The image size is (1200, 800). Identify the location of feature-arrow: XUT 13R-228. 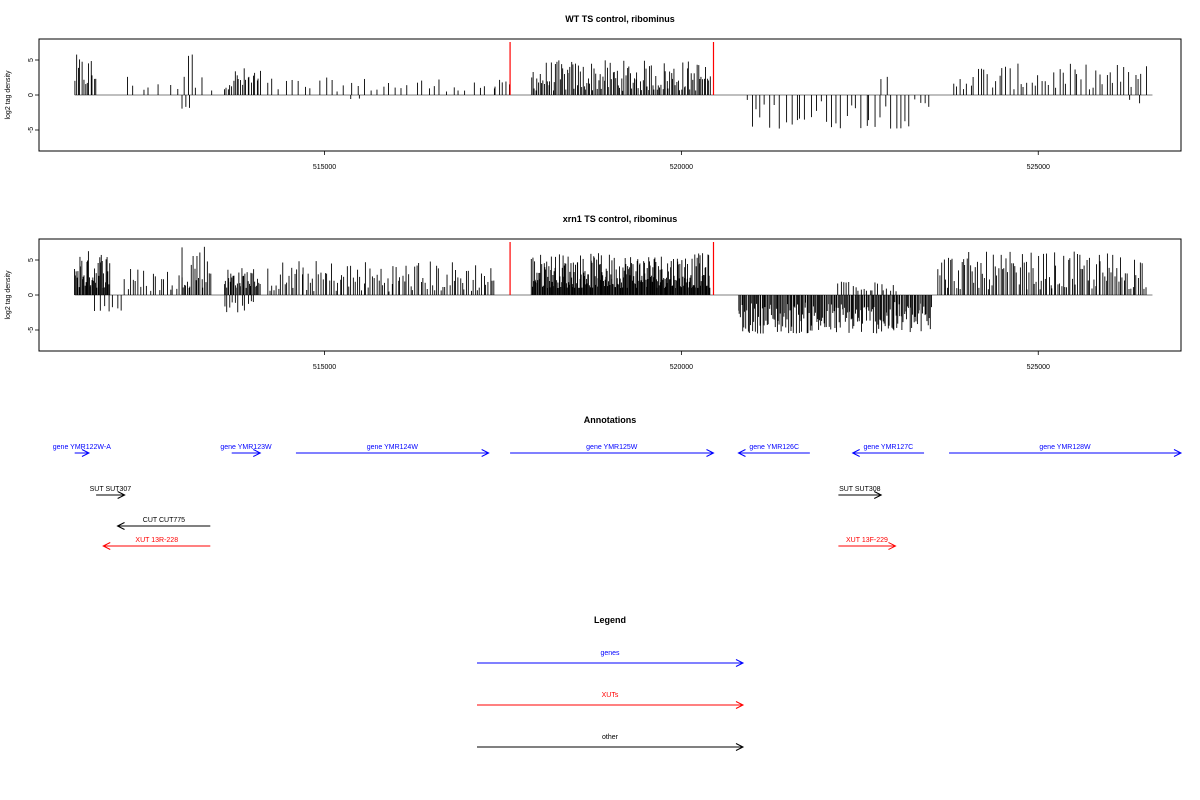
(156, 543).